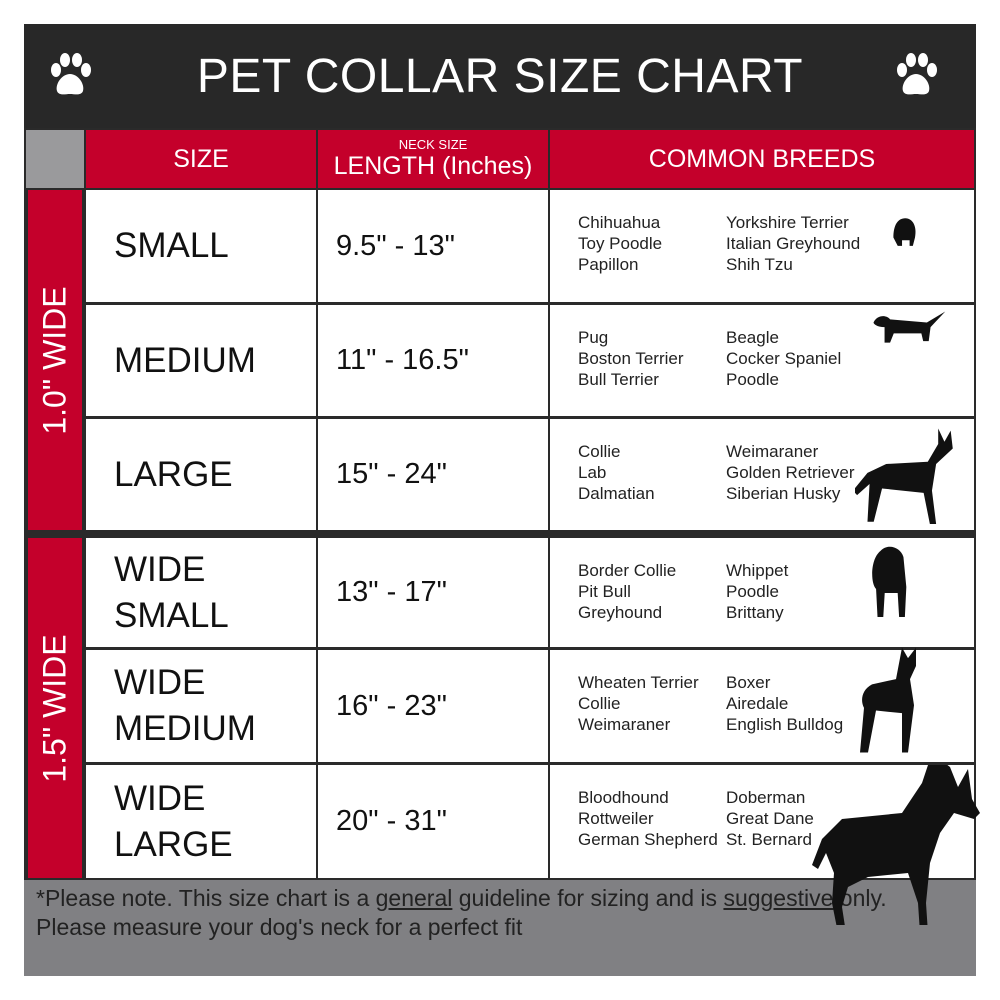 The image size is (1000, 1000). What do you see at coordinates (769, 839) in the screenshot?
I see `breed-name: St. Bernard` at bounding box center [769, 839].